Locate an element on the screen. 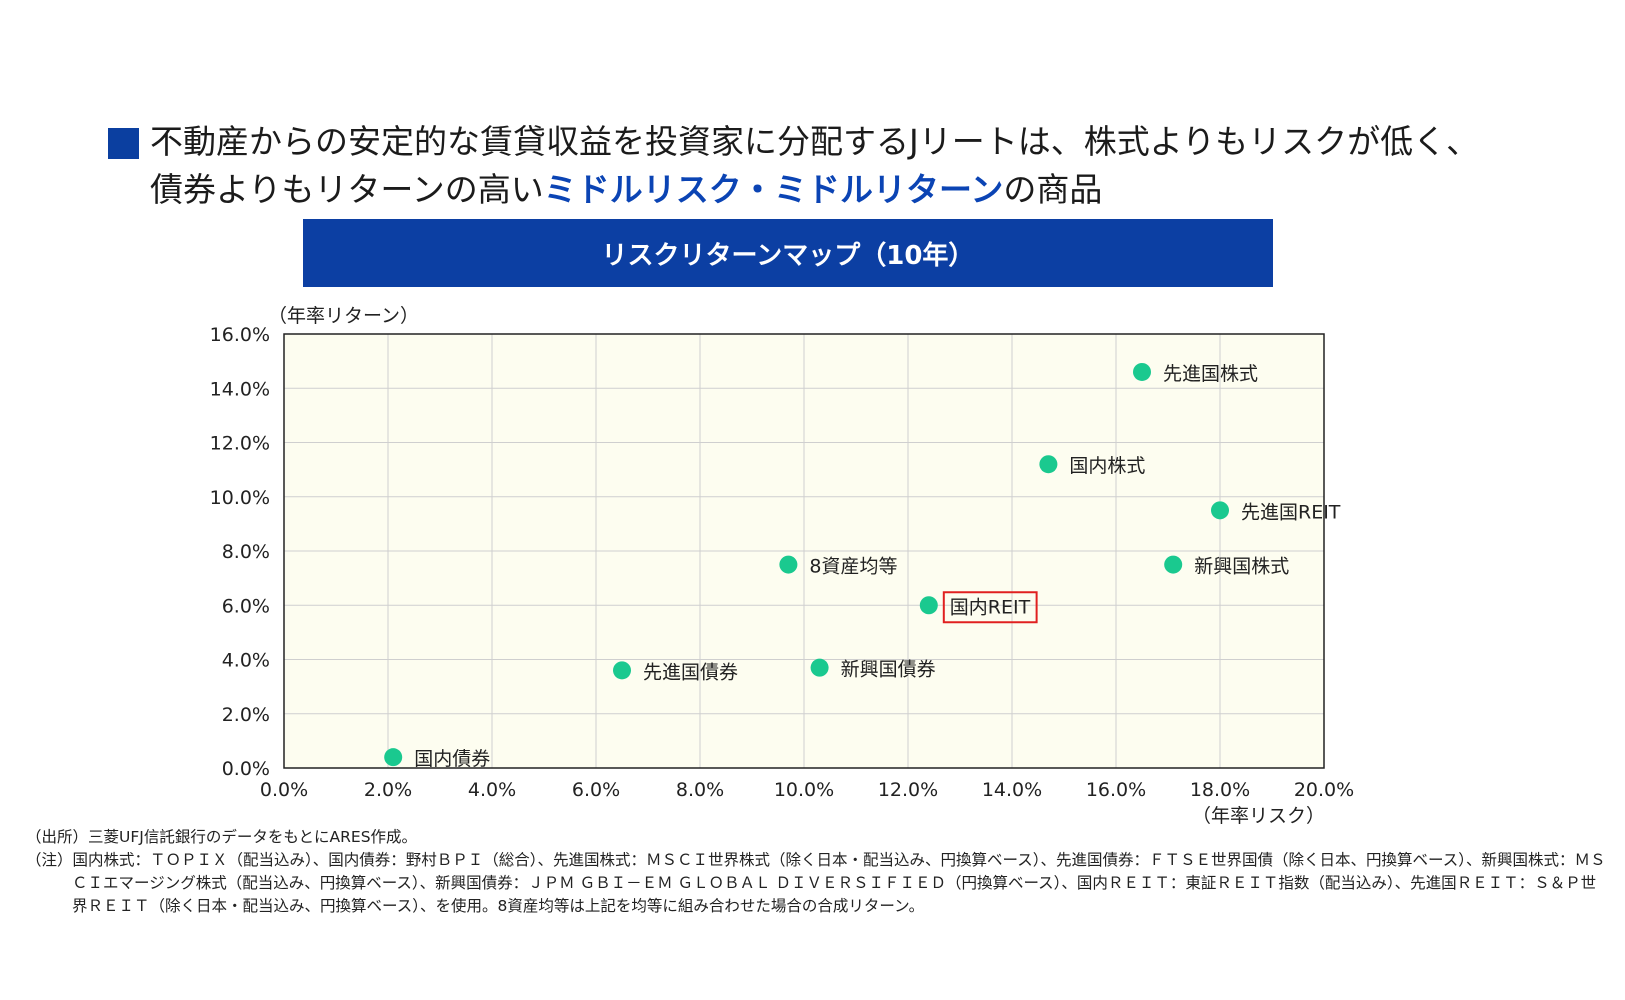 The image size is (1625, 1000). y-tick-label: 2.0% is located at coordinates (246, 715).